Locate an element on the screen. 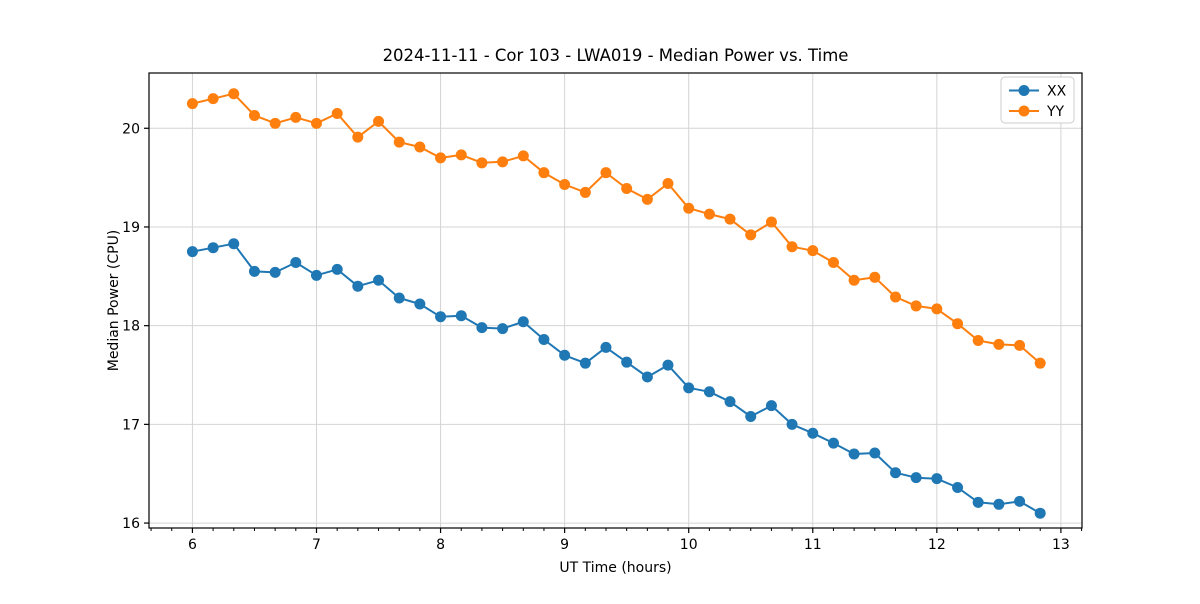 The image size is (1200, 604). x-tick-label: 11 is located at coordinates (813, 545).